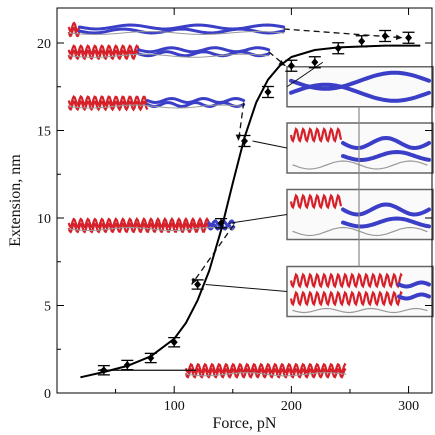 The width and height of the screenshot is (435, 435). I want to click on y-tick-label: 20, so click(44, 44).